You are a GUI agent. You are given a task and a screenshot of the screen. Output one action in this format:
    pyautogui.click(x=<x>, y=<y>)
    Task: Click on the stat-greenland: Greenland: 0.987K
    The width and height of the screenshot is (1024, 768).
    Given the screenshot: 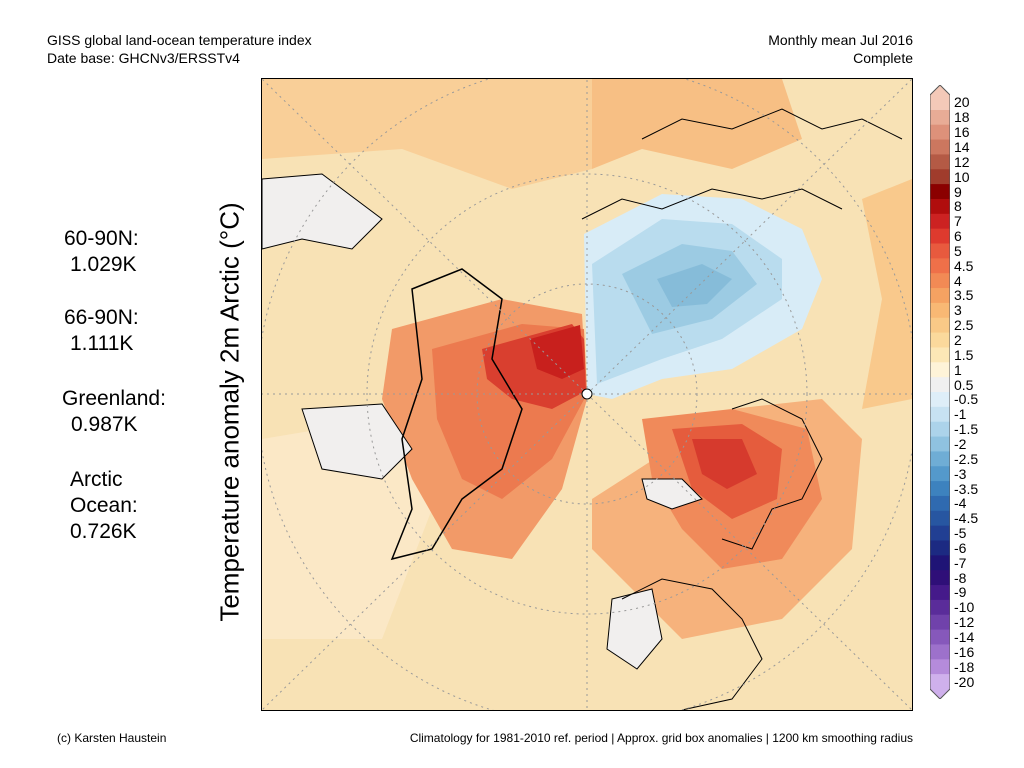 What is the action you would take?
    pyautogui.click(x=114, y=412)
    